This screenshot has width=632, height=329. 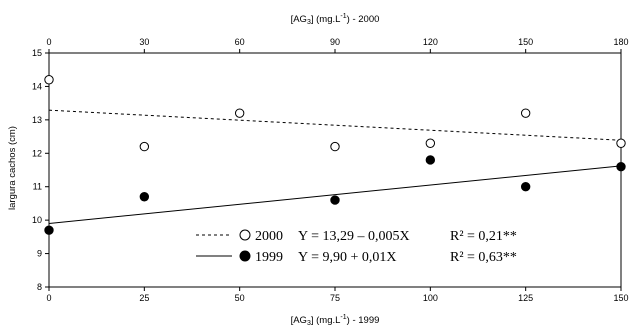 I want to click on x-top-tick-label: 0, so click(x=48, y=42).